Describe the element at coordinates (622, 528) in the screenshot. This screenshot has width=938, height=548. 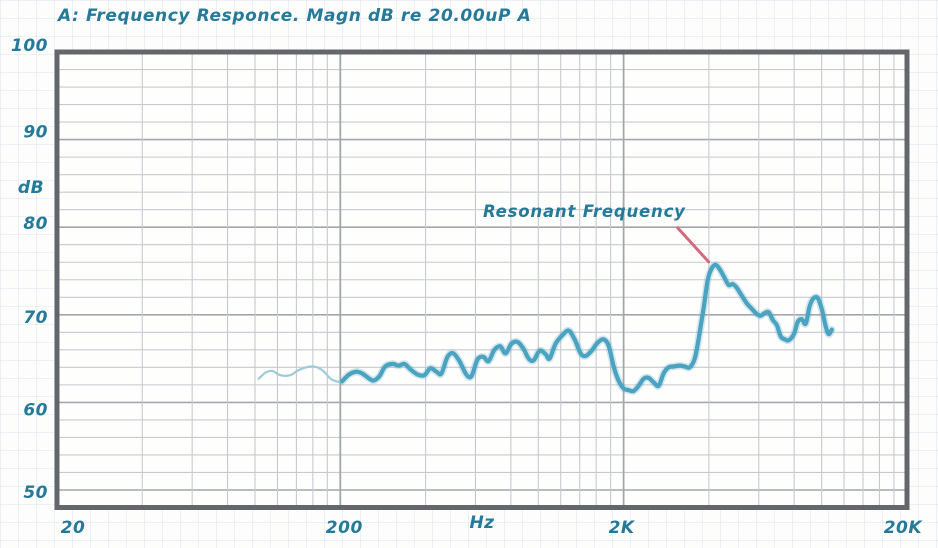
I see `x-tick-label: 2K` at that location.